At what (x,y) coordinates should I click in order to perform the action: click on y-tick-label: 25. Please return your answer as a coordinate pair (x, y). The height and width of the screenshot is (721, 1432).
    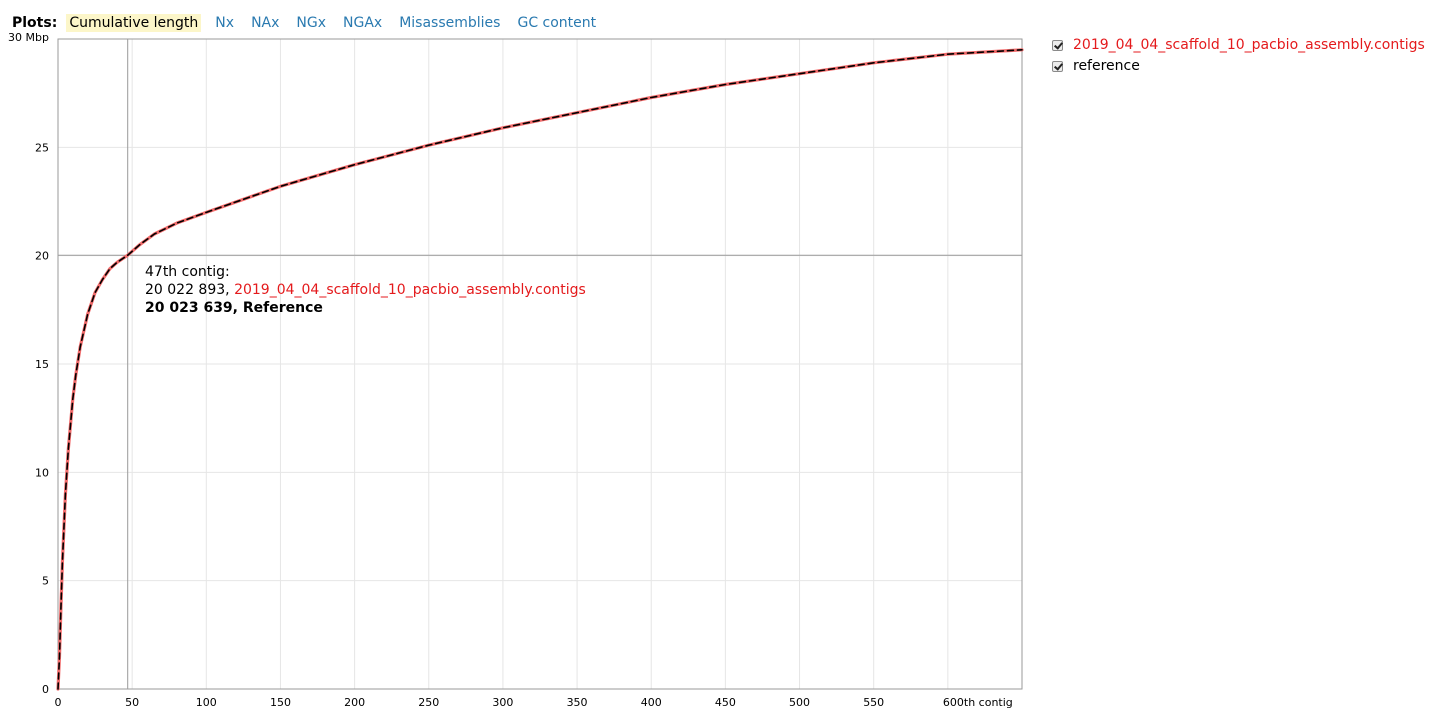
    Looking at the image, I should click on (42, 147).